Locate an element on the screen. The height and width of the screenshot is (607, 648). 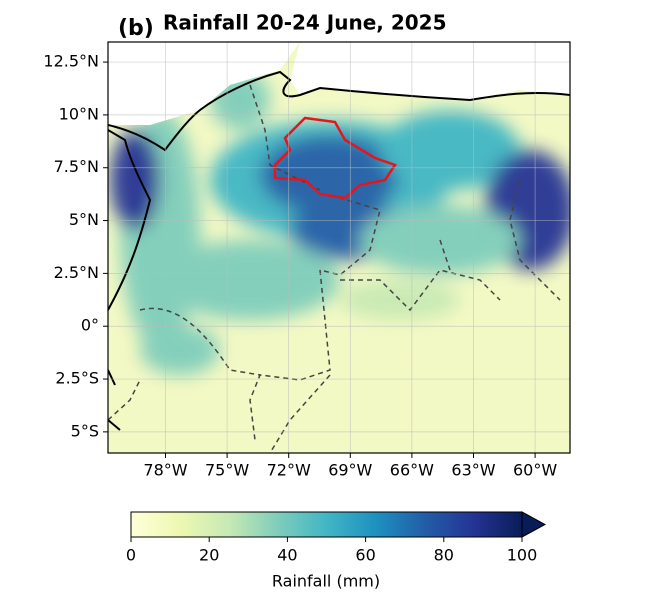
x-tick-label: 60°W is located at coordinates (535, 470).